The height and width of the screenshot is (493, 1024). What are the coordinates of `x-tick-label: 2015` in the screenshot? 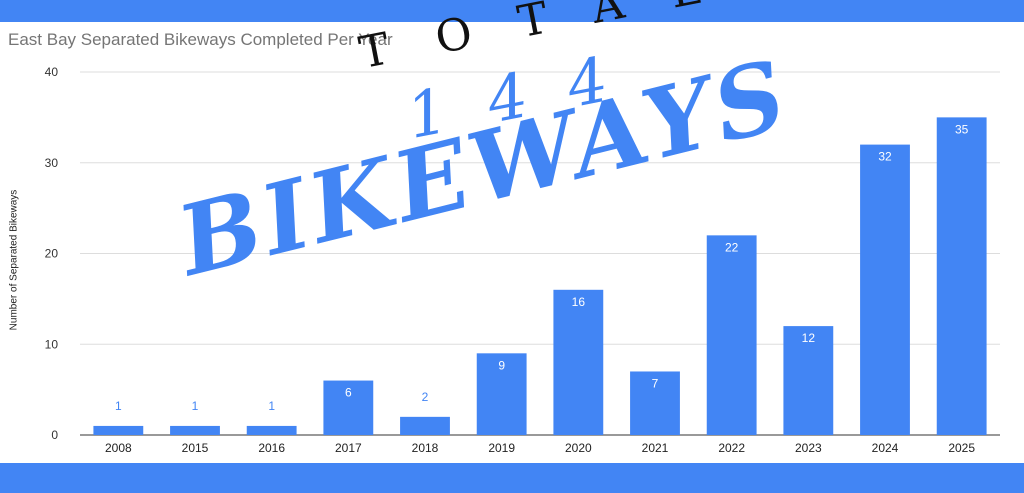 It's located at (195, 448).